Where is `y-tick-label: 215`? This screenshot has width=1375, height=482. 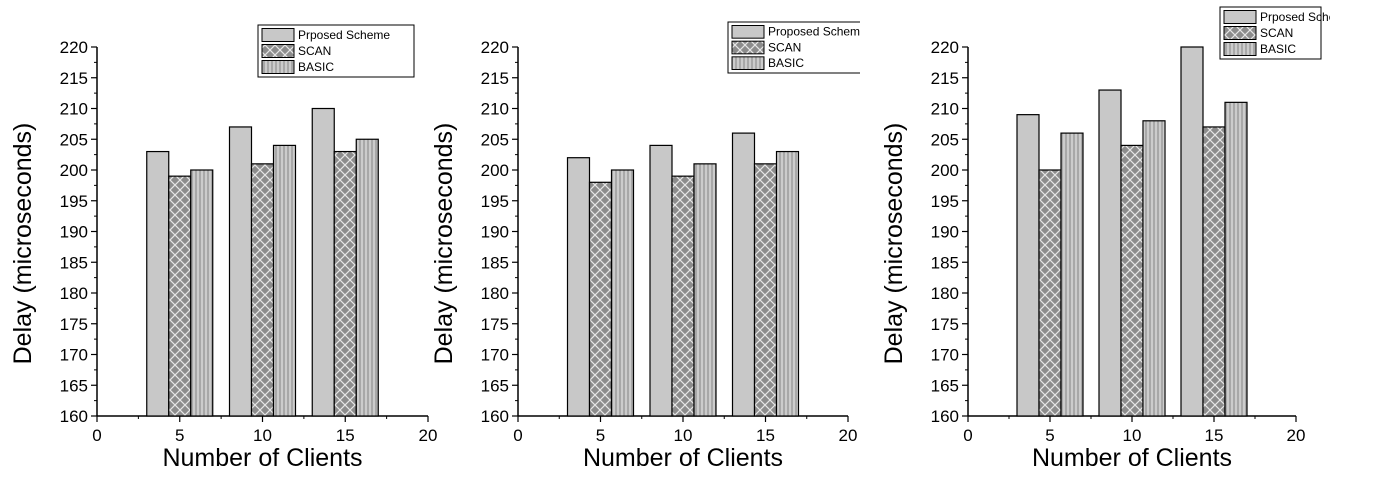 y-tick-label: 215 is located at coordinates (74, 78).